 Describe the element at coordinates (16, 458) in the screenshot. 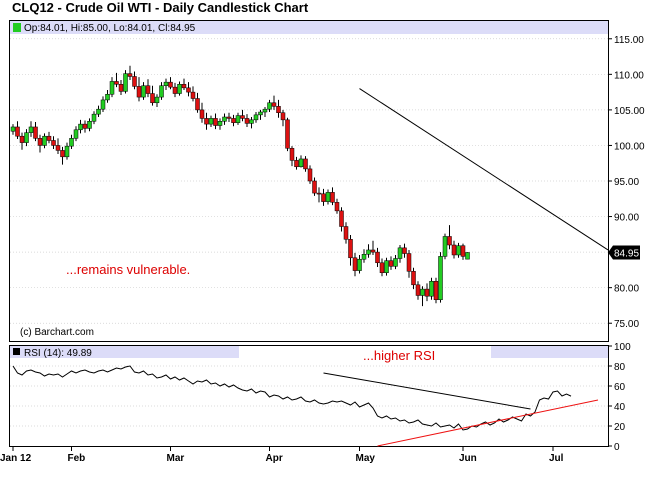

I see `x-tick-label: Jan 12` at that location.